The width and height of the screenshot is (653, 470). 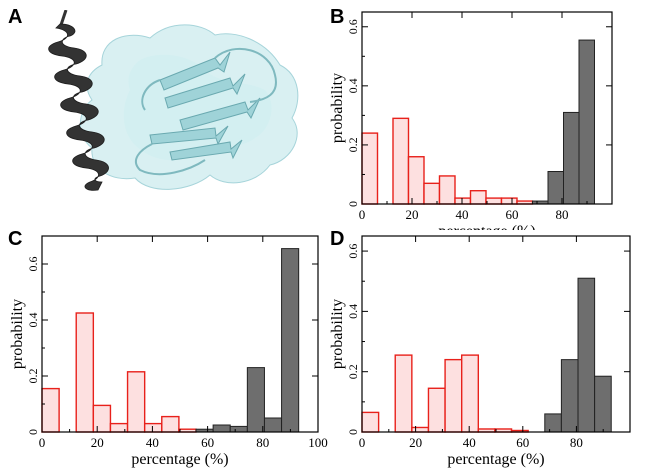 What do you see at coordinates (15, 17) in the screenshot?
I see `panel-label-a: A` at bounding box center [15, 17].